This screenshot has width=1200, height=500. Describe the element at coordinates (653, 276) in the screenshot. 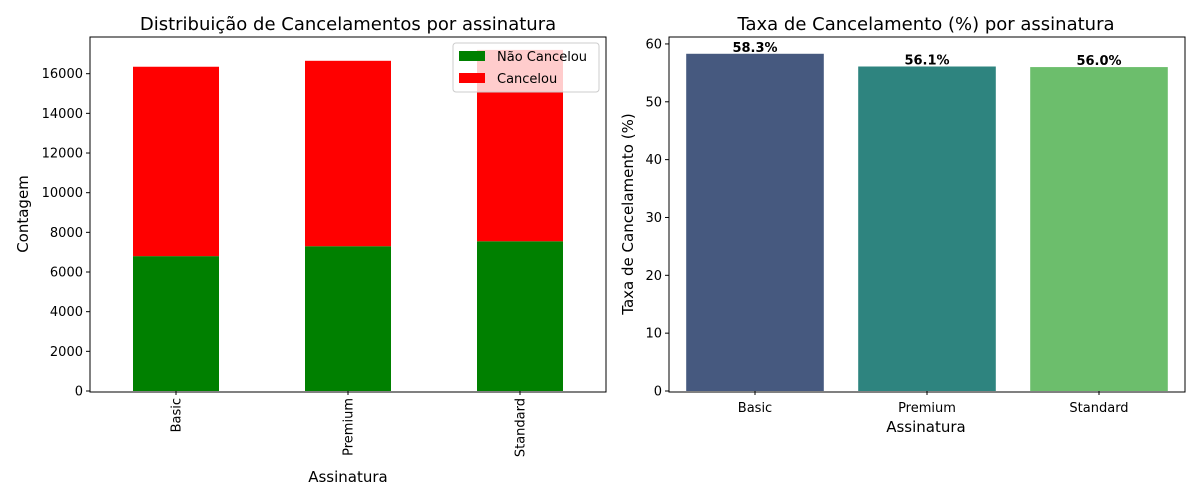

I see `y-tick-label: 20` at that location.